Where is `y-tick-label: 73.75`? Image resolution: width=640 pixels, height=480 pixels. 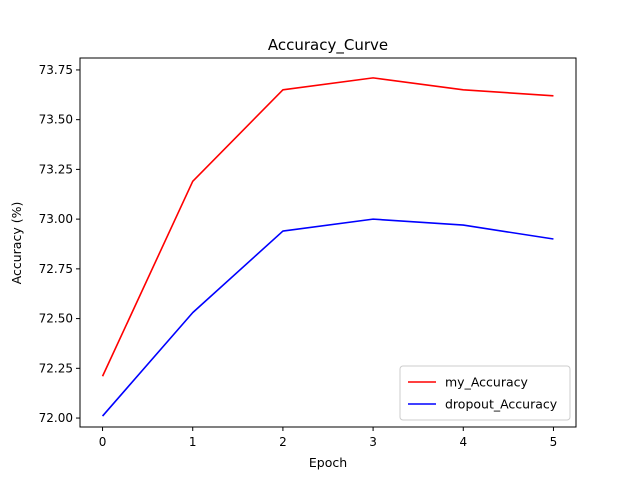
y-tick-label: 73.75 is located at coordinates (56, 70).